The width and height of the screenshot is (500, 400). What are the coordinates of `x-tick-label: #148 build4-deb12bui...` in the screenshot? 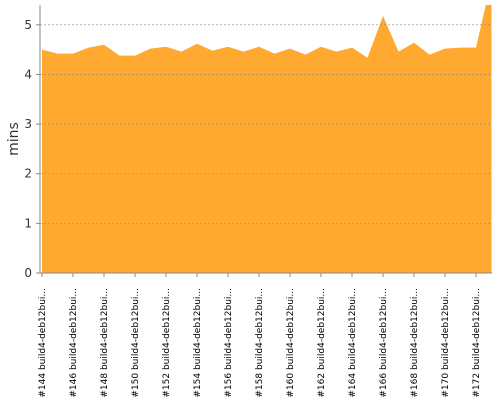 It's located at (105, 343).